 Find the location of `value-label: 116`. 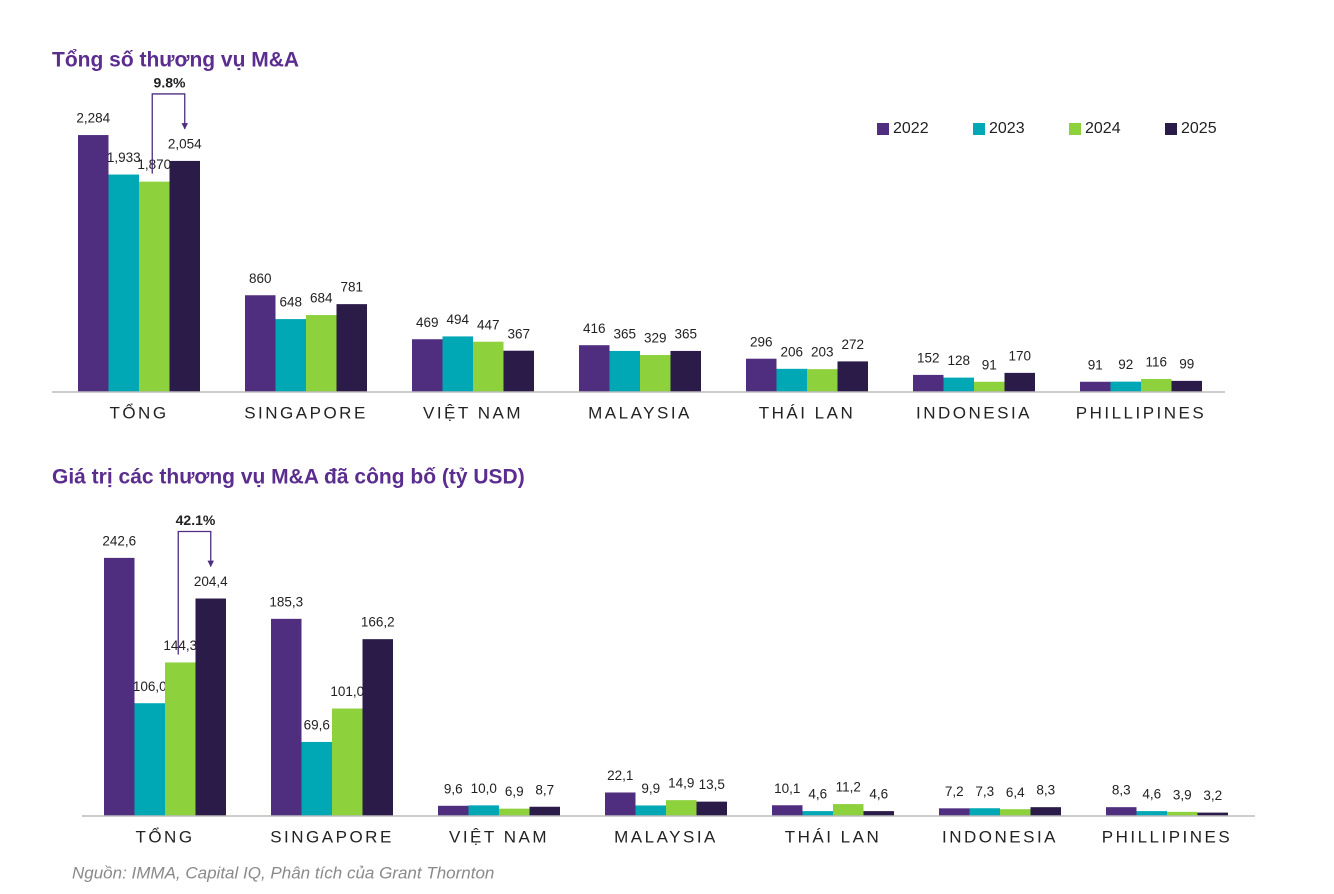

value-label: 116 is located at coordinates (1156, 362).